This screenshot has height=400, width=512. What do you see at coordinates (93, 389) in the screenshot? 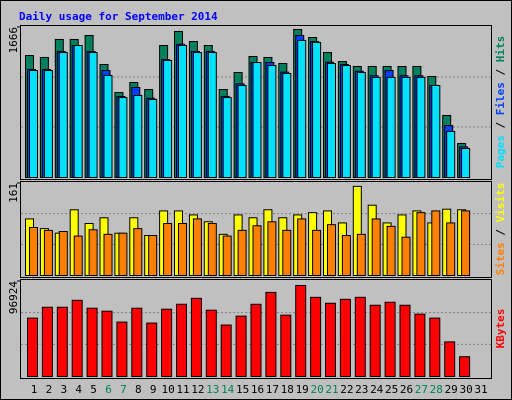
I see `x-tick-label: 5` at bounding box center [93, 389].